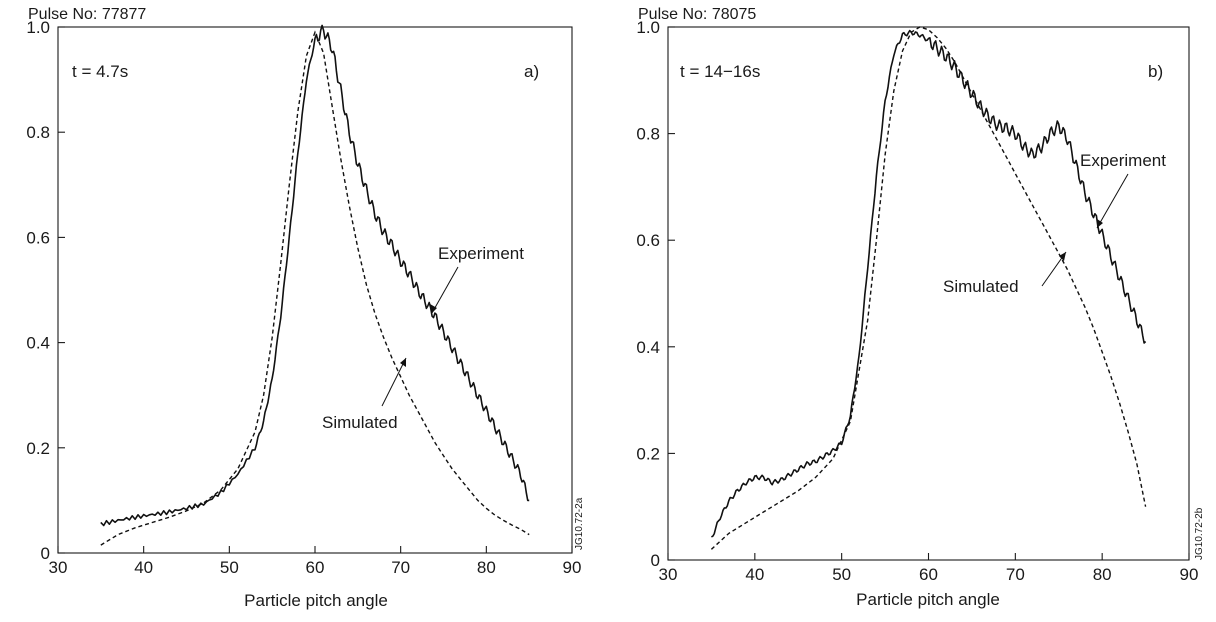 This screenshot has height=622, width=1216. What do you see at coordinates (481, 253) in the screenshot?
I see `experiment-annotation-a: Experiment` at bounding box center [481, 253].